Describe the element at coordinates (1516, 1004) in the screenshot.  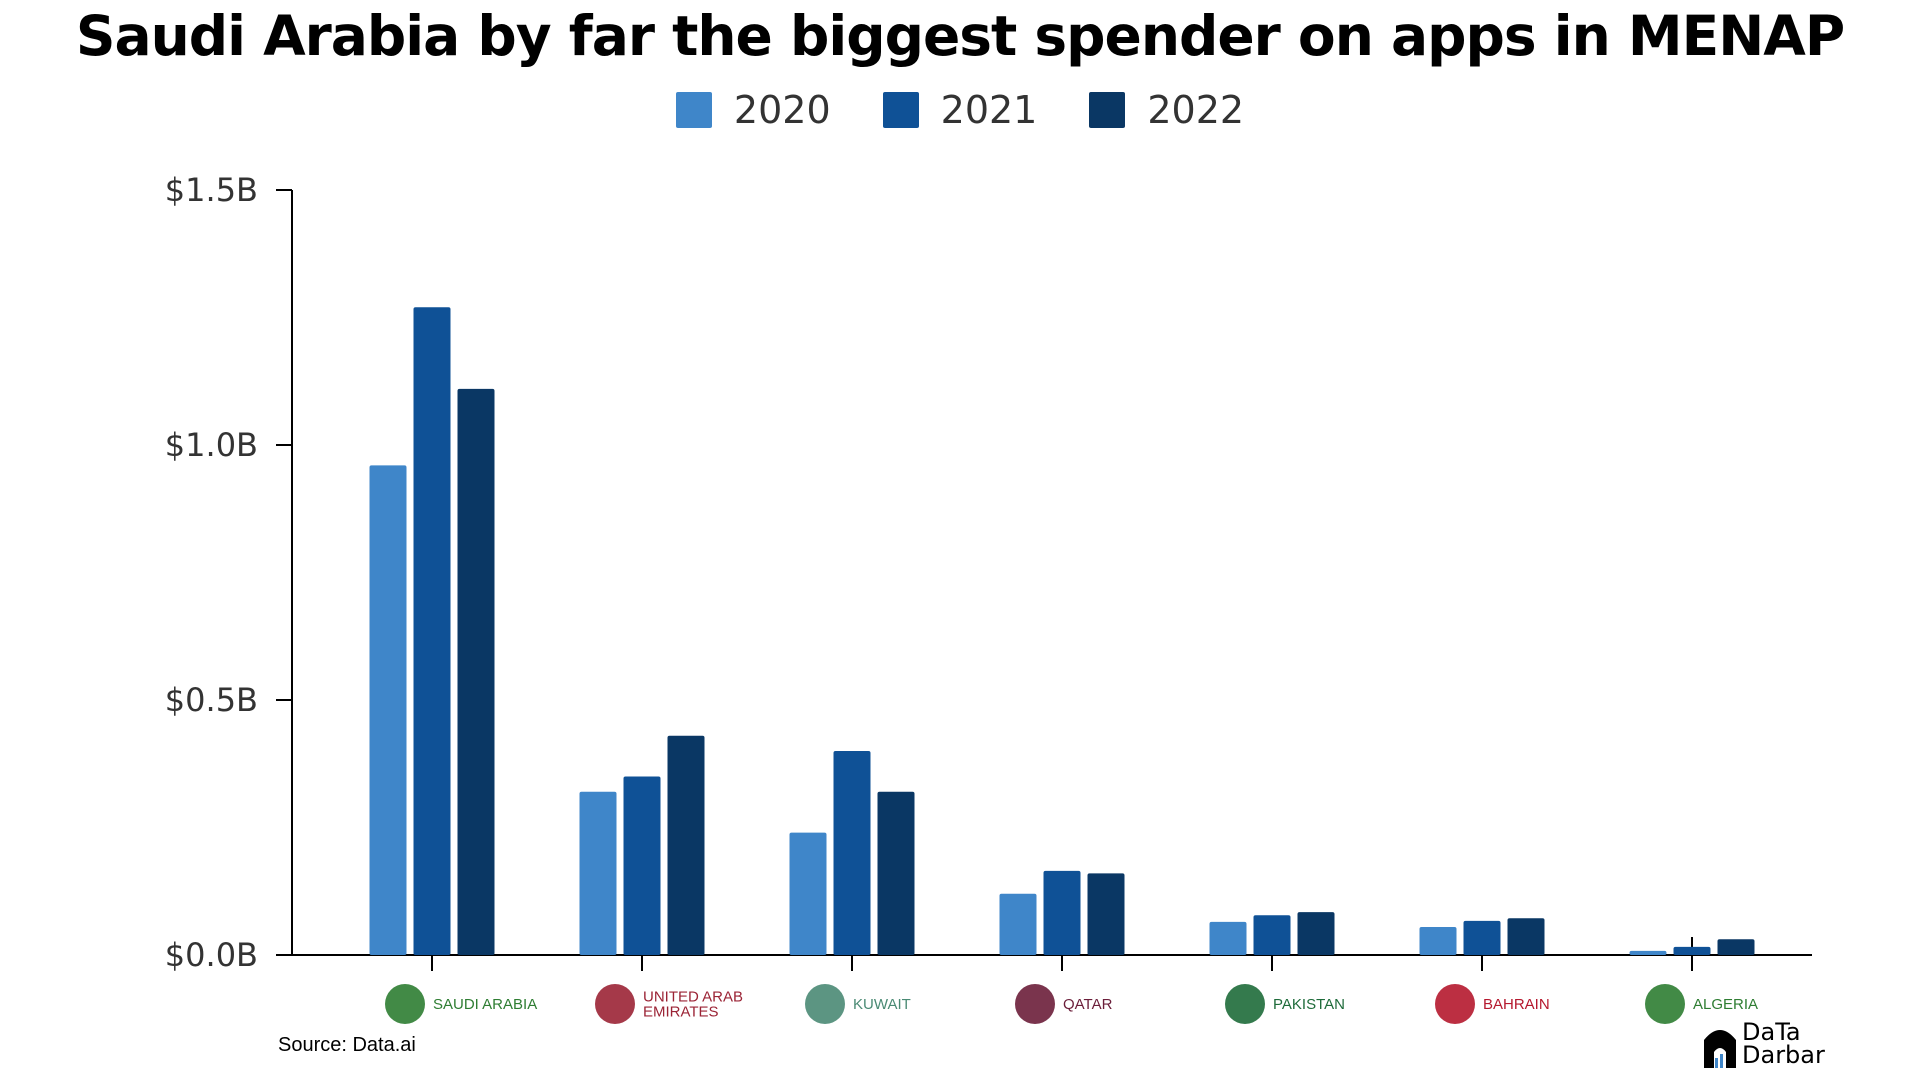
I see `category-label: BAHRAIN` at that location.